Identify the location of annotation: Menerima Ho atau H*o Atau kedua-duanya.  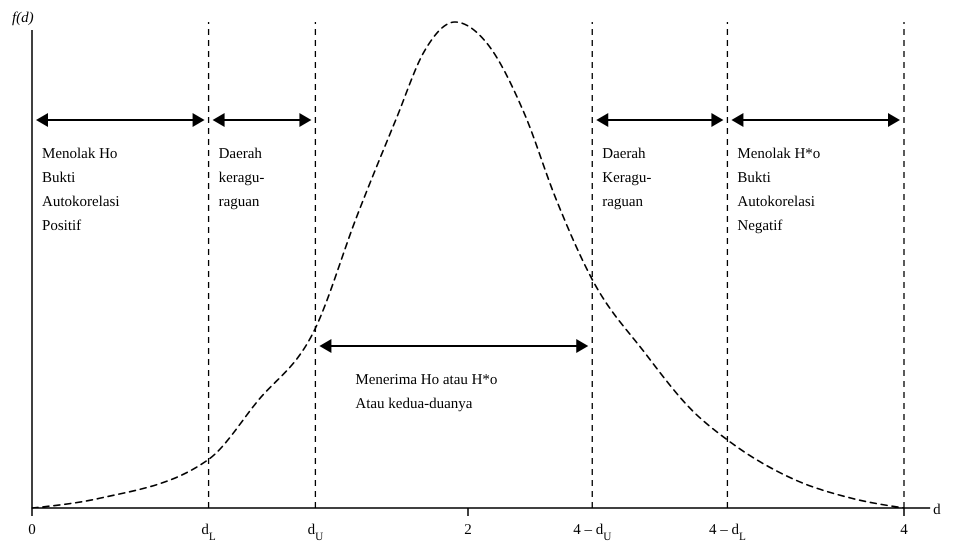
(426, 392).